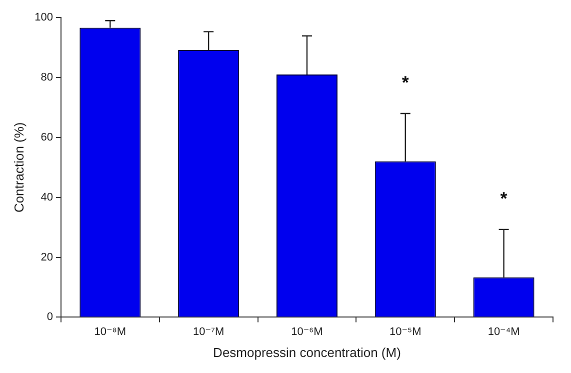 This screenshot has width=571, height=373. What do you see at coordinates (46, 197) in the screenshot?
I see `y-tick-label: 40` at bounding box center [46, 197].